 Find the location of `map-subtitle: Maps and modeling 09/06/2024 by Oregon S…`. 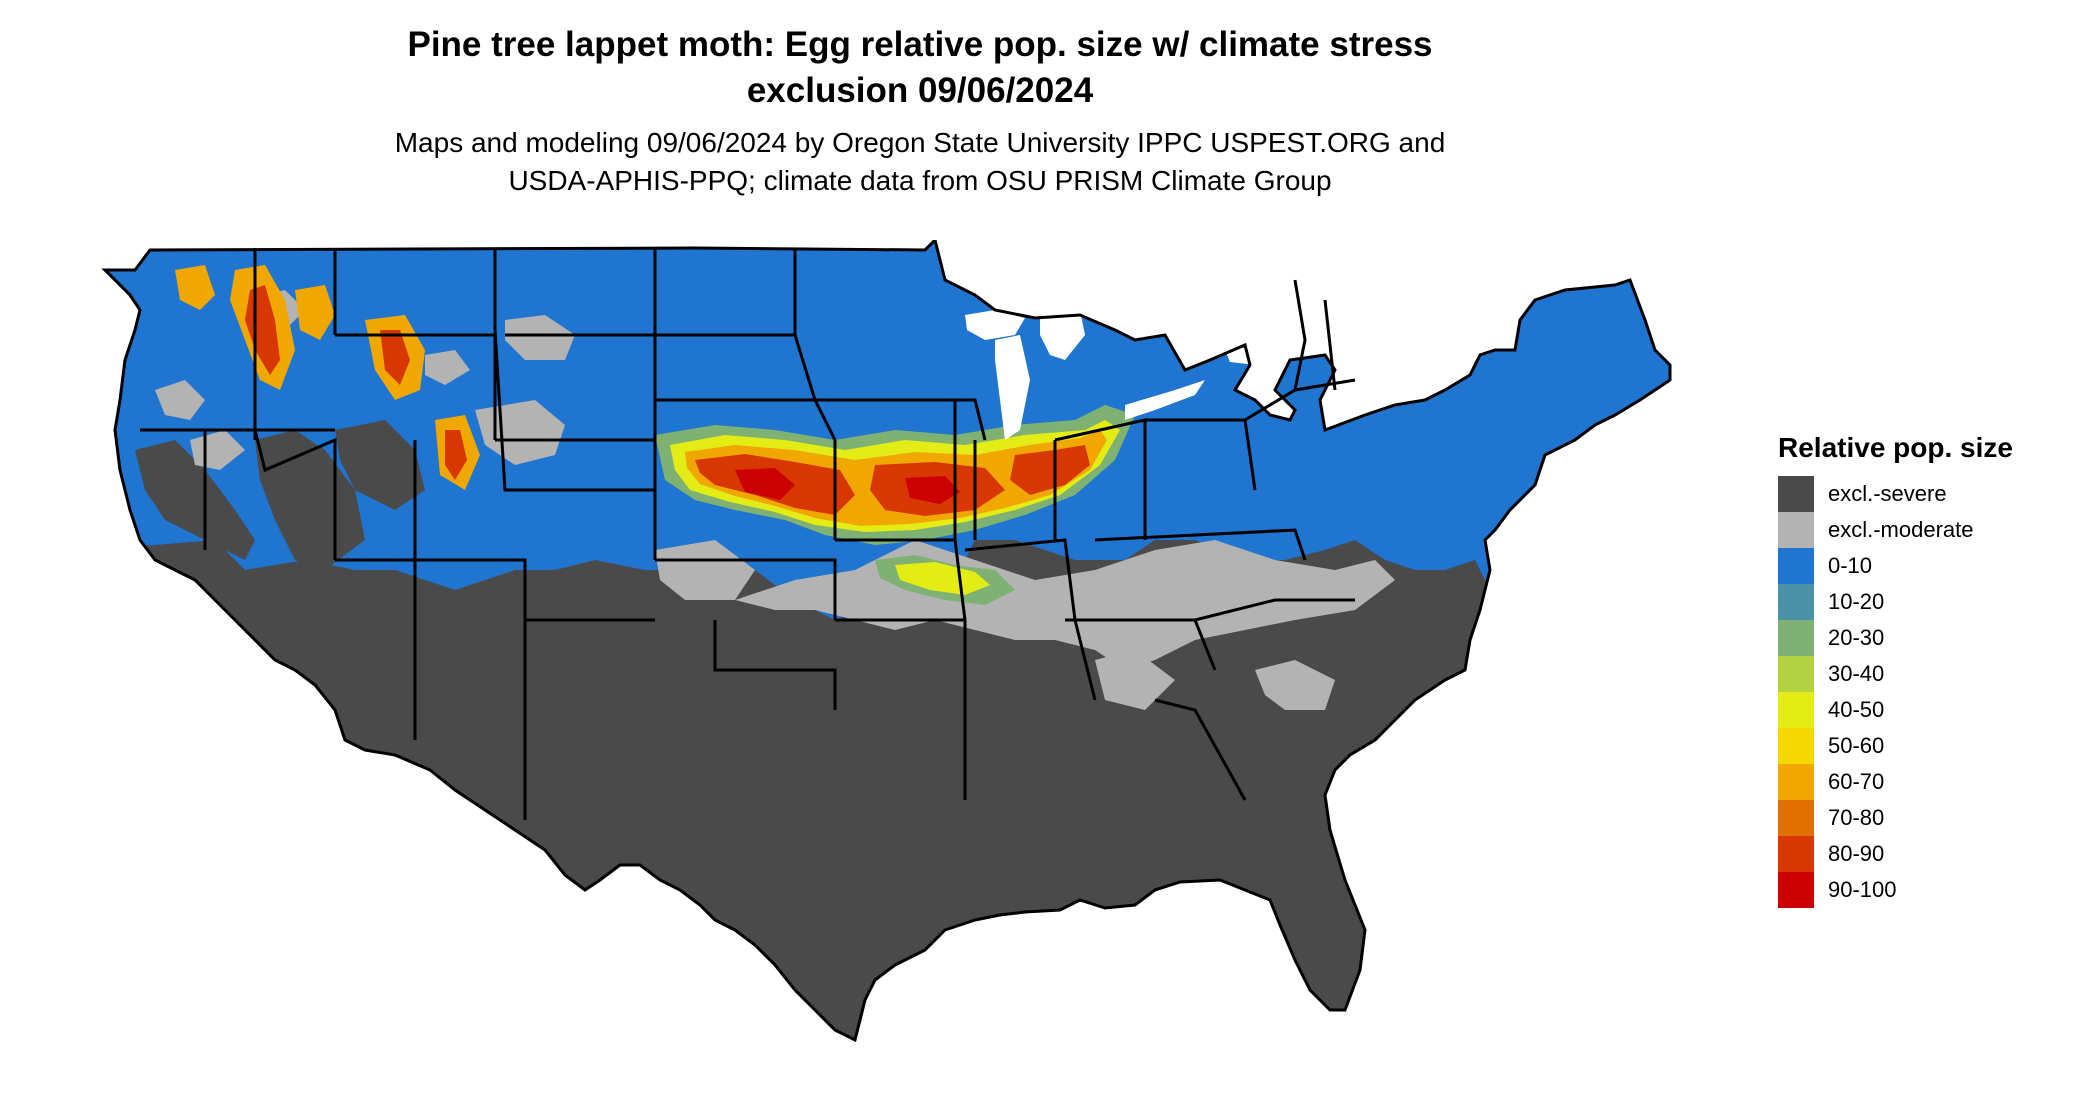

map-subtitle: Maps and modeling 09/06/2024 by Oregon S… is located at coordinates (920, 162).